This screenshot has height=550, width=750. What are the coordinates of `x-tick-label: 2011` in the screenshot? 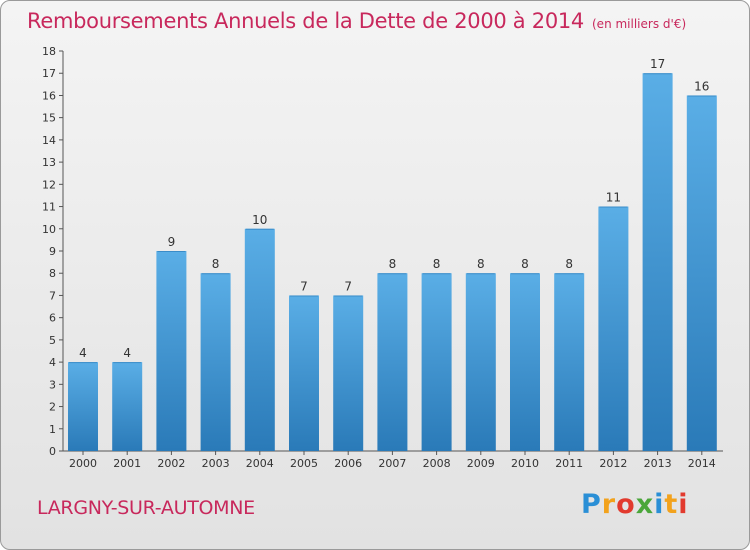 It's located at (569, 463).